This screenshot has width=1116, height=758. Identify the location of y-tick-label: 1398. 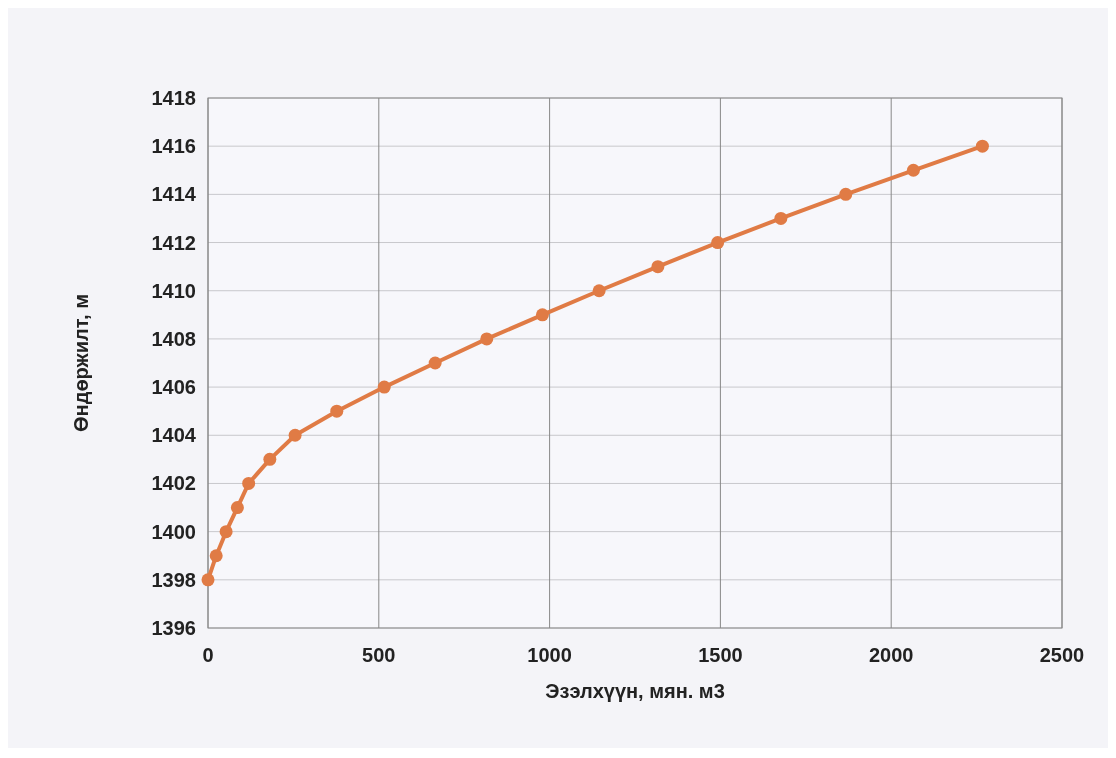
(173, 579).